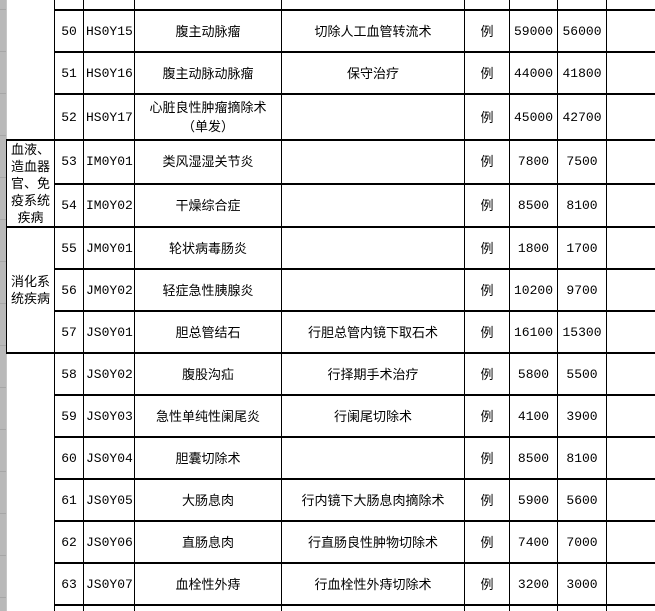 The width and height of the screenshot is (655, 611). What do you see at coordinates (109, 458) in the screenshot?
I see `cell-code: JS0Y04` at bounding box center [109, 458].